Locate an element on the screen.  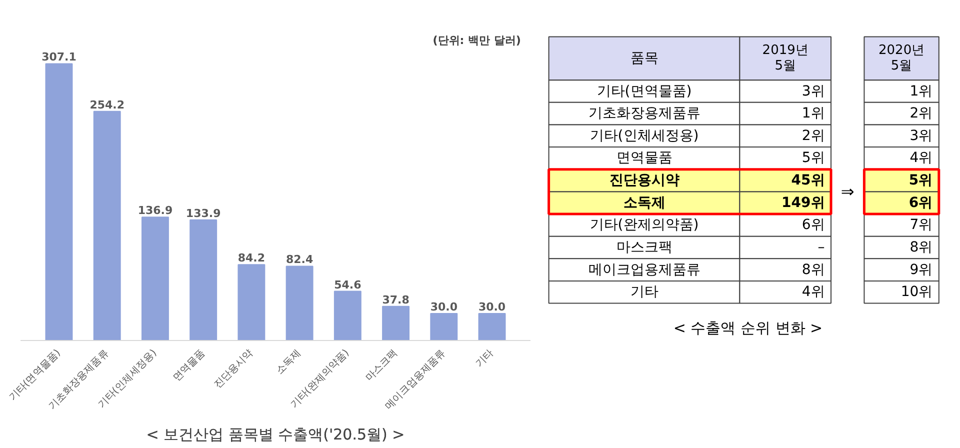
data-label: 254.2 is located at coordinates (107, 105).